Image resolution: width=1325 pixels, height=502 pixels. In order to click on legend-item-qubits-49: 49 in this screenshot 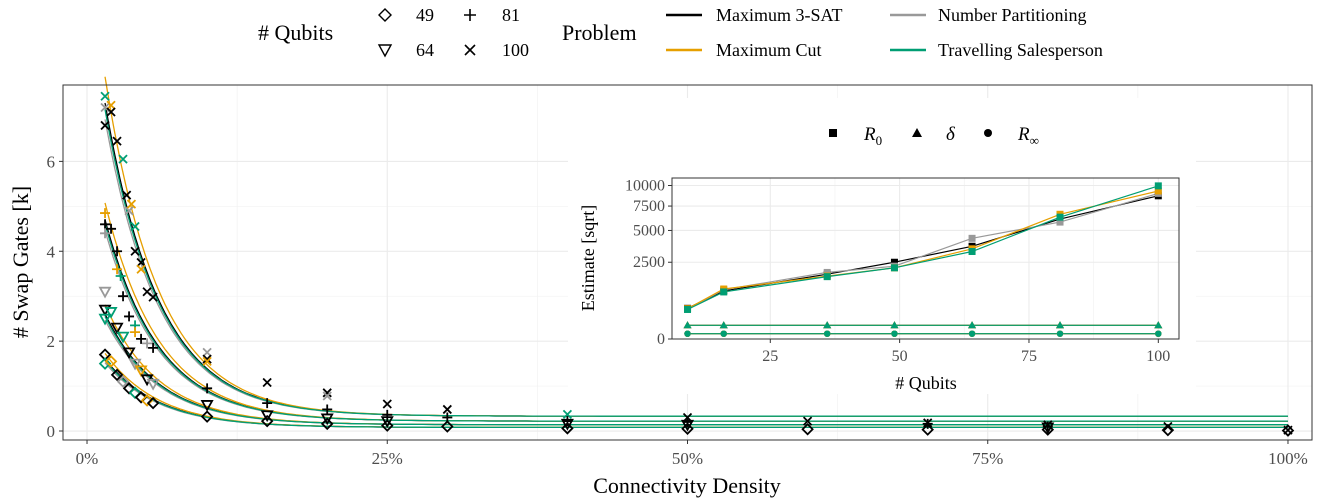, I will do `click(406, 15)`.